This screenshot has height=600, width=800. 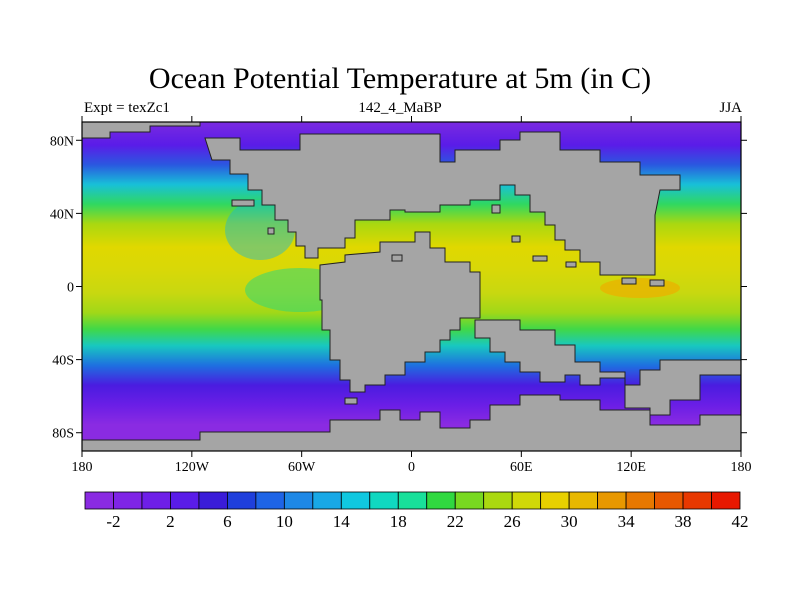 I want to click on colorbar-label: 14, so click(x=342, y=521).